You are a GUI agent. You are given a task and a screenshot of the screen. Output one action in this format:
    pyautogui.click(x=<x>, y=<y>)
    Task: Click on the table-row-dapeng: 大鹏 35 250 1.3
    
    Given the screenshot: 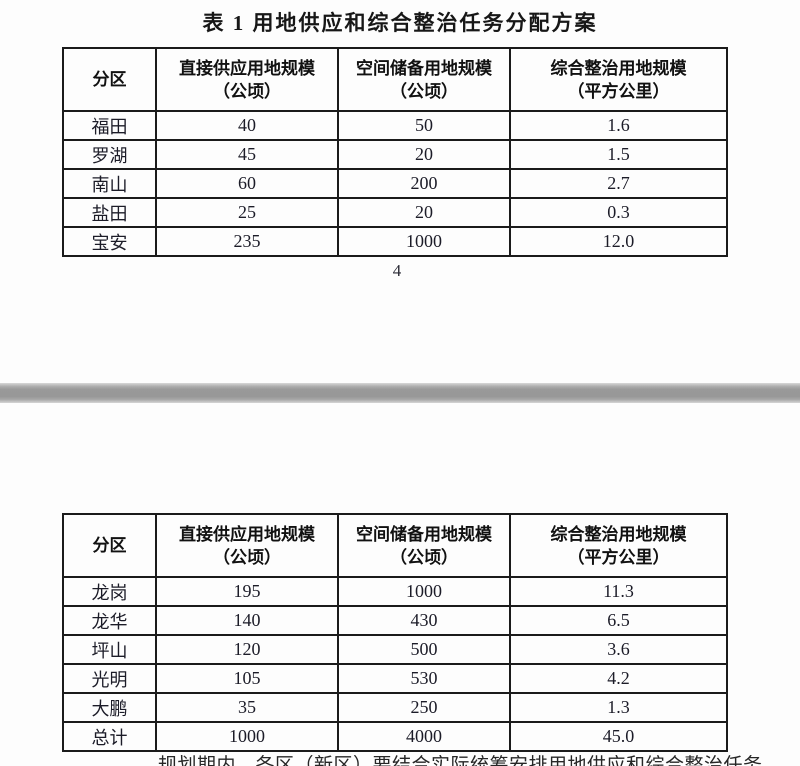 What is the action you would take?
    pyautogui.click(x=395, y=707)
    